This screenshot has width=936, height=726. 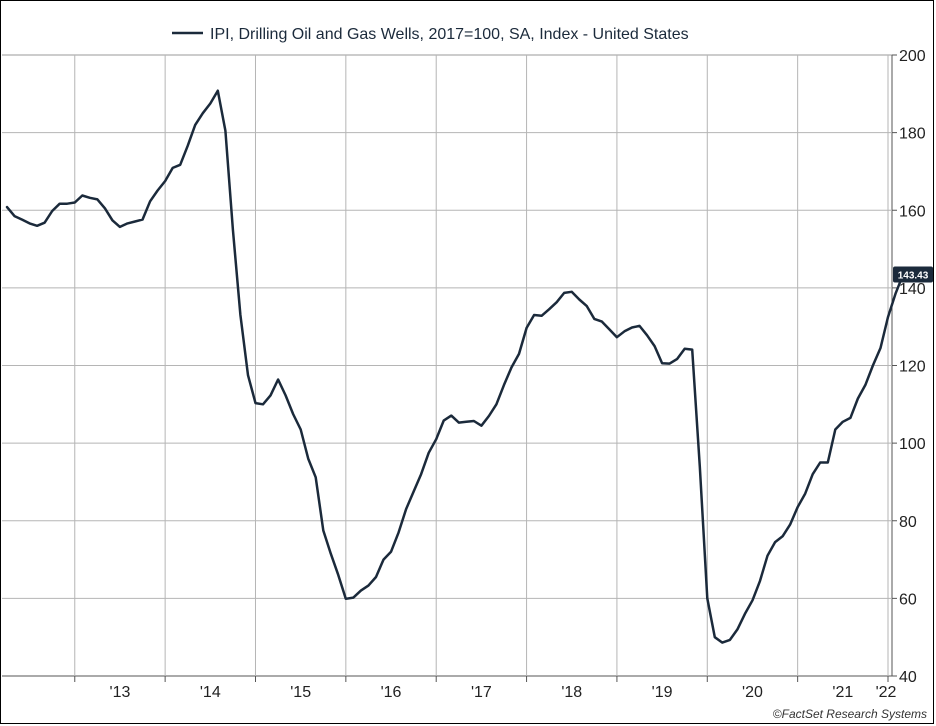 What do you see at coordinates (912, 134) in the screenshot?
I see `y-tick-label: 180` at bounding box center [912, 134].